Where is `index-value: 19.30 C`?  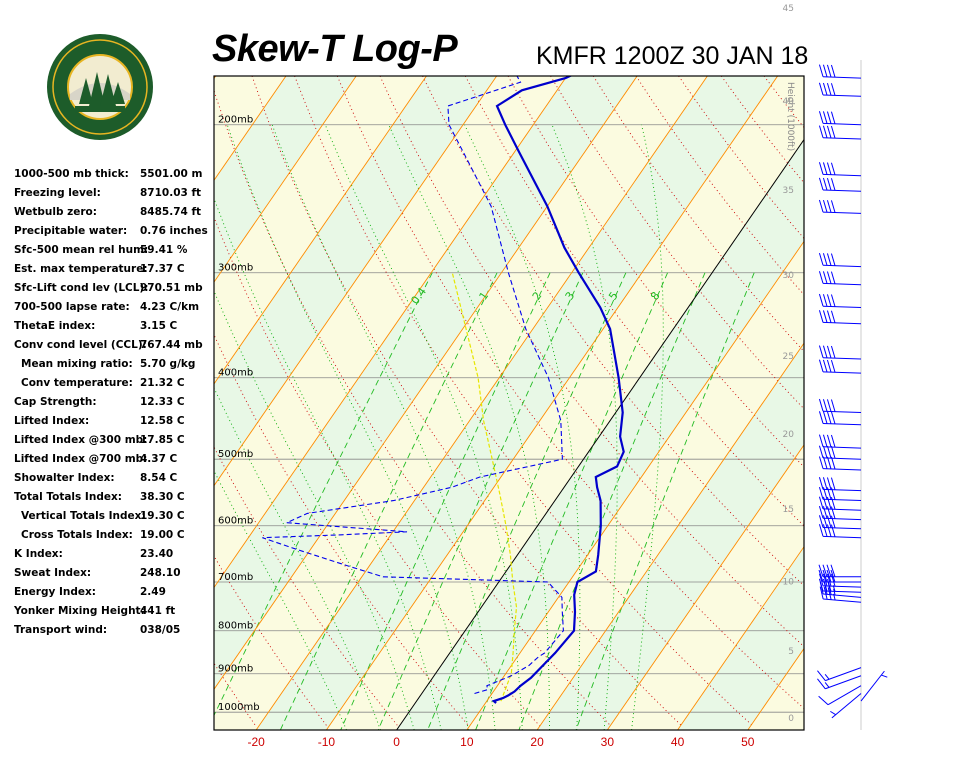 index-value: 19.30 C is located at coordinates (162, 516).